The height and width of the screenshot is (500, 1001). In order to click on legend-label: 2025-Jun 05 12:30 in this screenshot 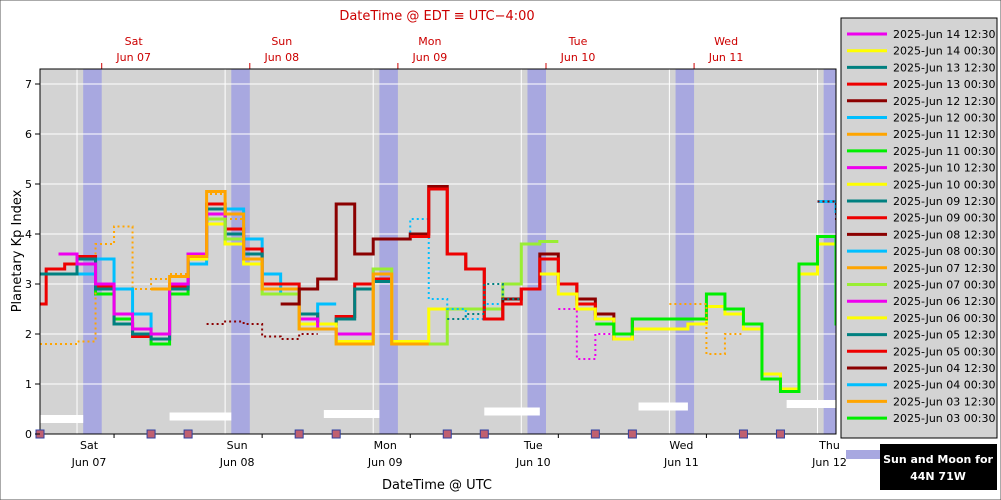, I will do `click(944, 335)`.